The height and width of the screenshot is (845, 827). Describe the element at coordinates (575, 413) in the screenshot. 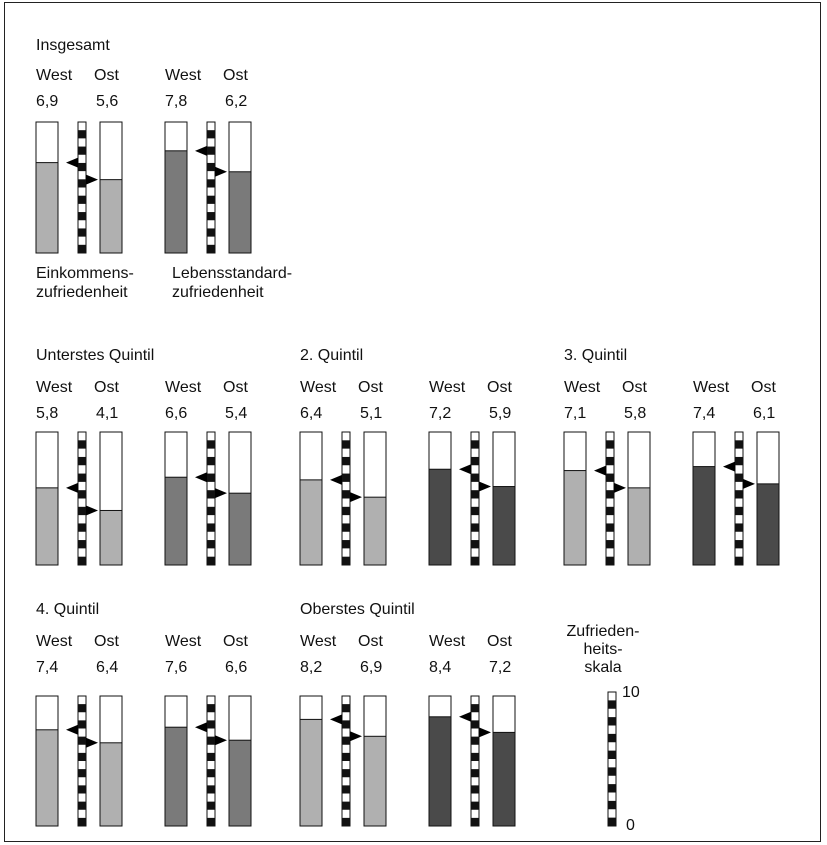

I see `group-3-income-west-value: 7,1` at that location.